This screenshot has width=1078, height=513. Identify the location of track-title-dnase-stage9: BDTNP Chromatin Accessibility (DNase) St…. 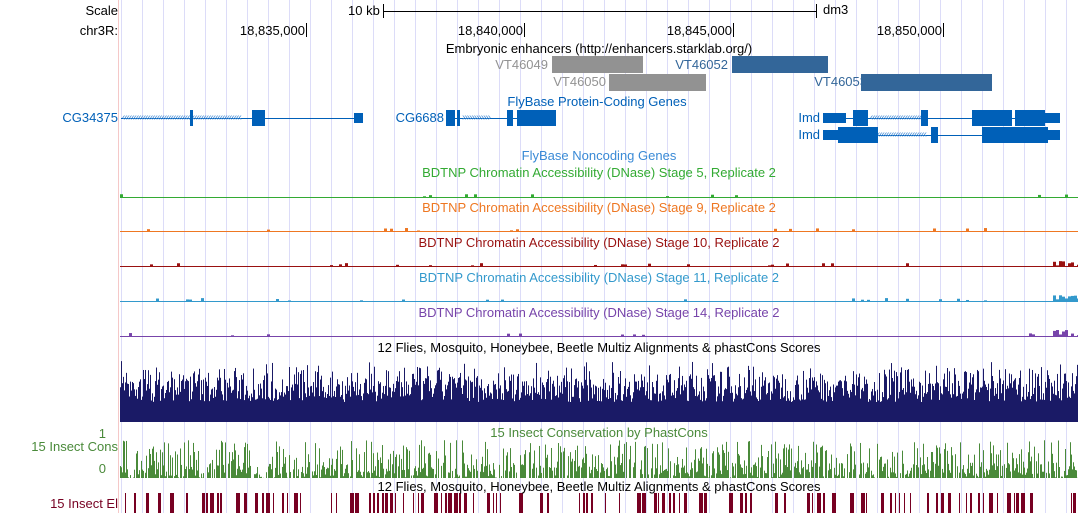
(599, 207).